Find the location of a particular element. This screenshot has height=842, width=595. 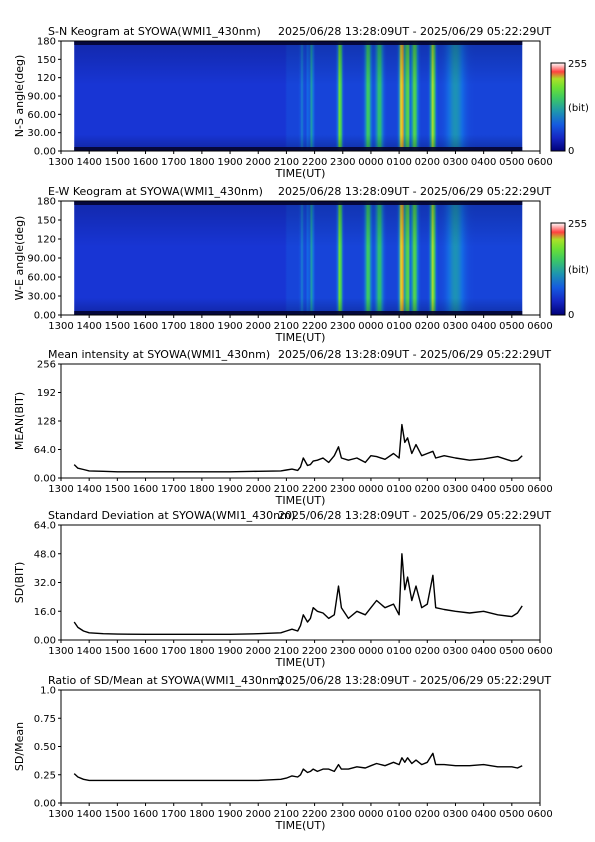

panel-title: S-N Keogram at SYOWA(WMI1_430nm) is located at coordinates (154, 31).